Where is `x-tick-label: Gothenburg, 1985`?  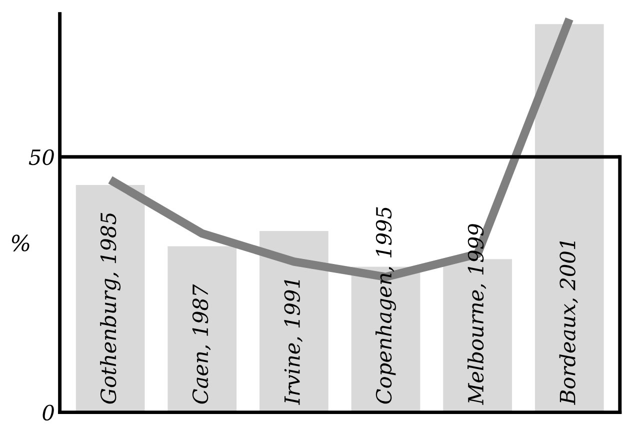
x-tick-label: Gothenburg, 1985 is located at coordinates (110, 308).